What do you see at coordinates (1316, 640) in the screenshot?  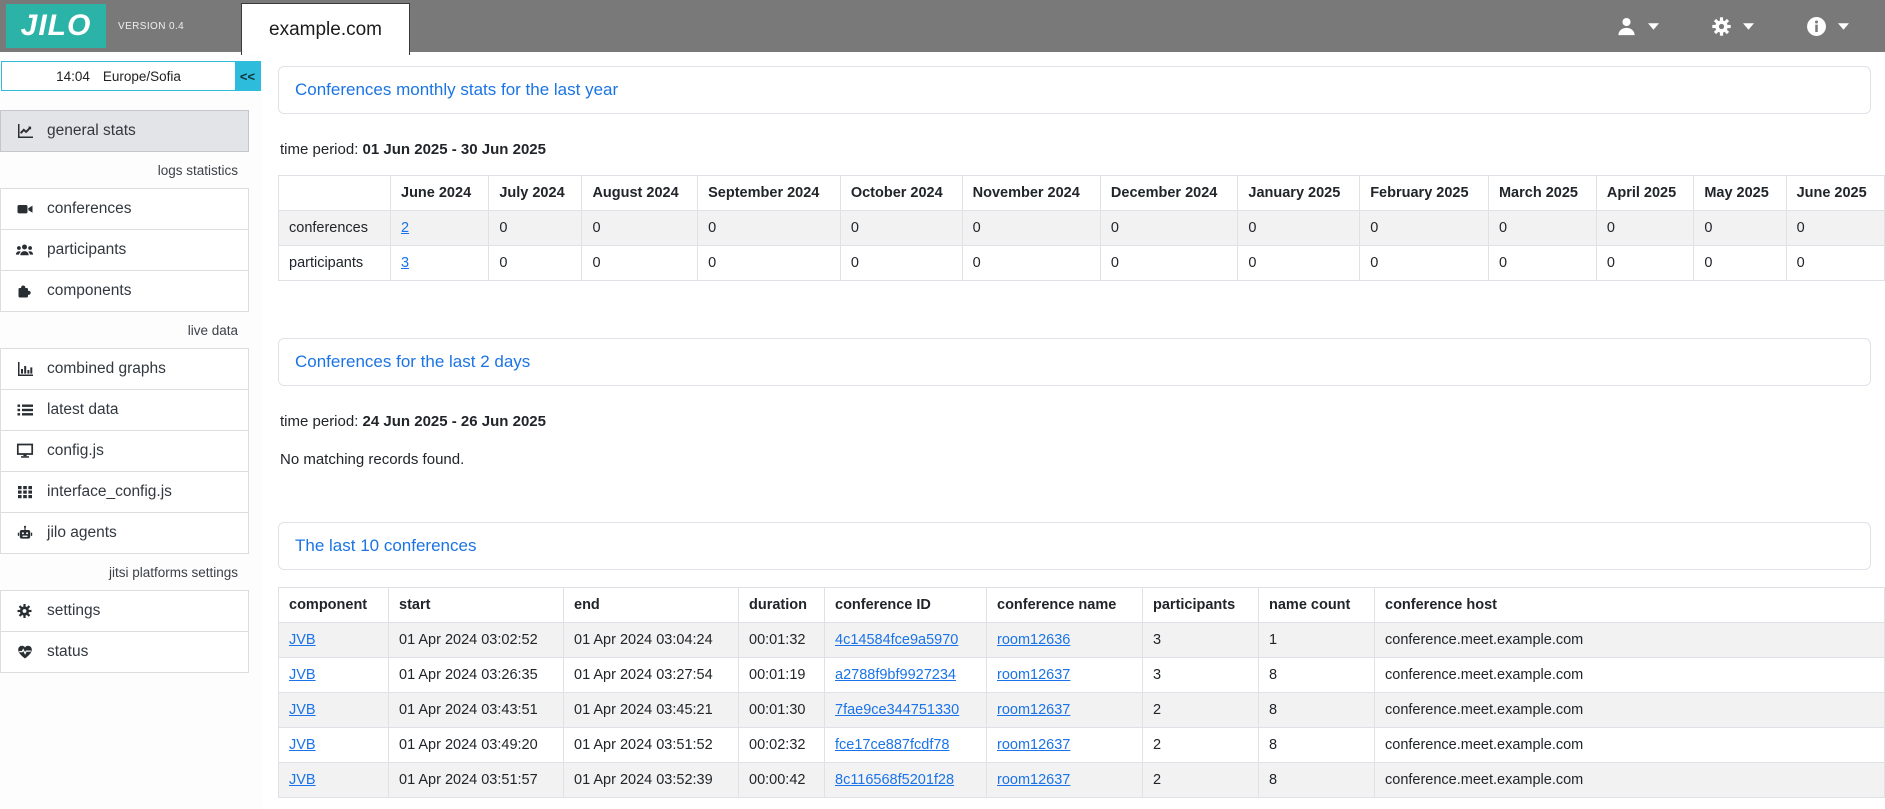 I see `cell-name-count: 1` at bounding box center [1316, 640].